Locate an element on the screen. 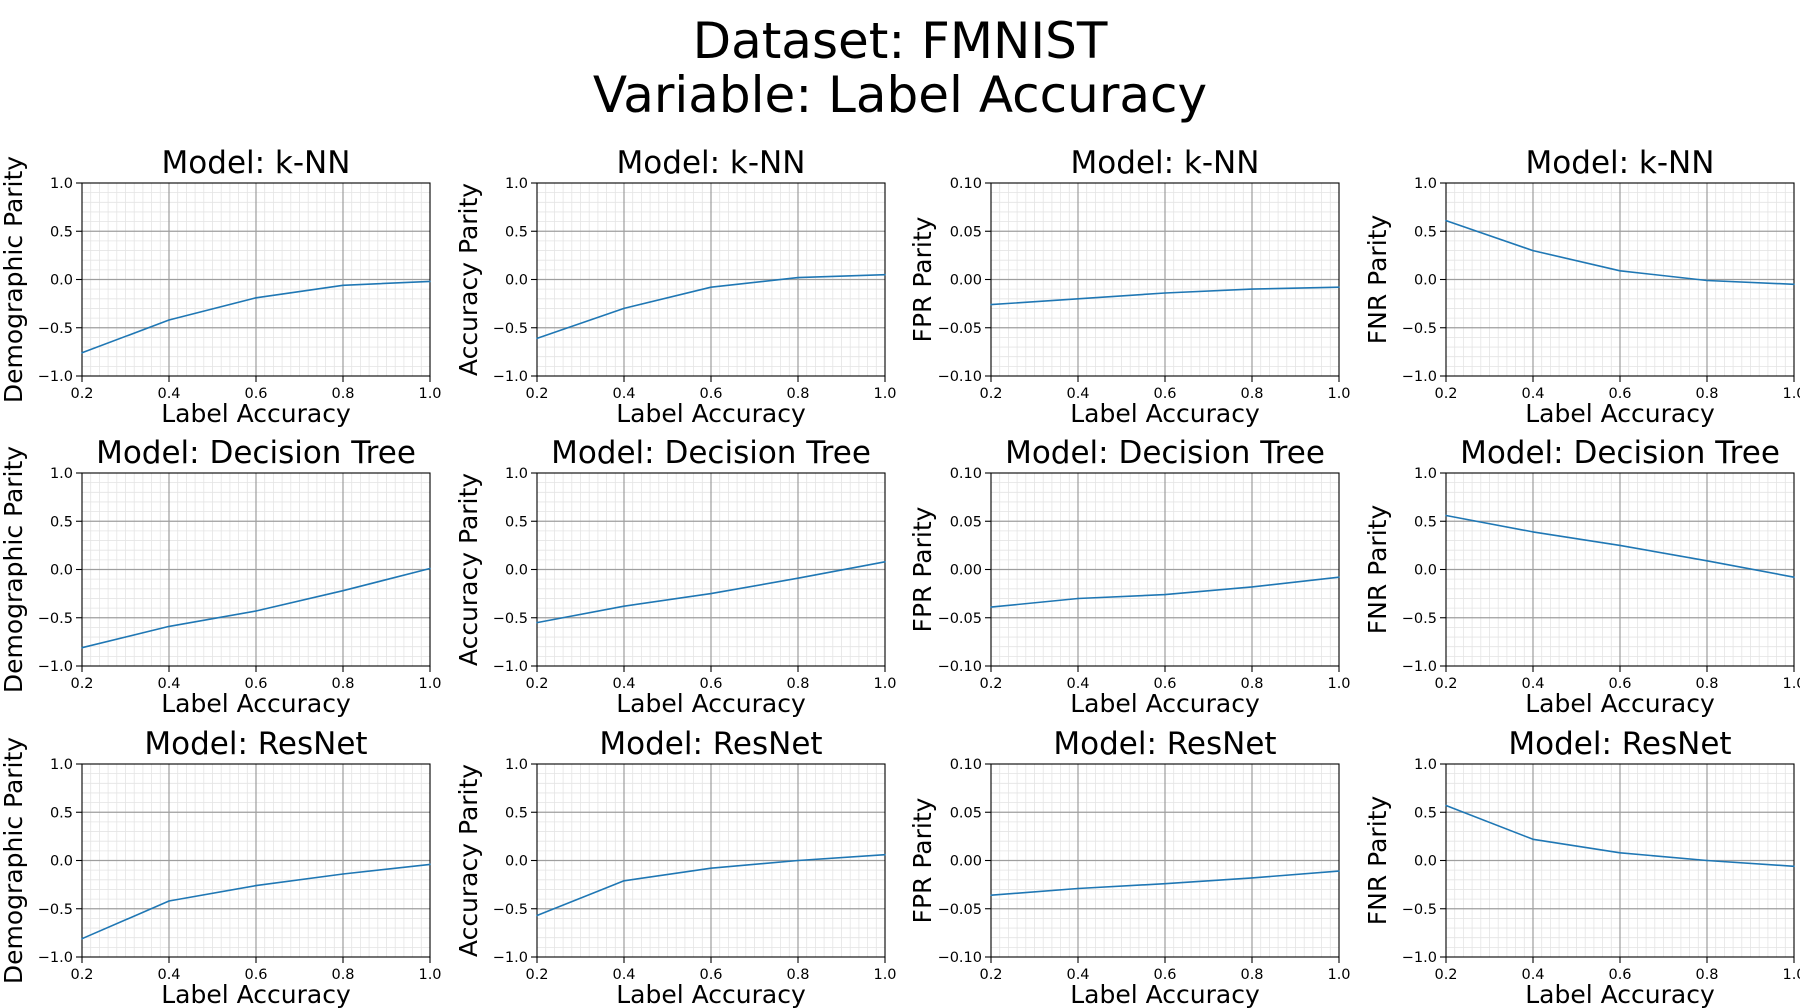 The image size is (1800, 1008). figure-title-line-2: Variable: Label Accuracy is located at coordinates (900, 95).